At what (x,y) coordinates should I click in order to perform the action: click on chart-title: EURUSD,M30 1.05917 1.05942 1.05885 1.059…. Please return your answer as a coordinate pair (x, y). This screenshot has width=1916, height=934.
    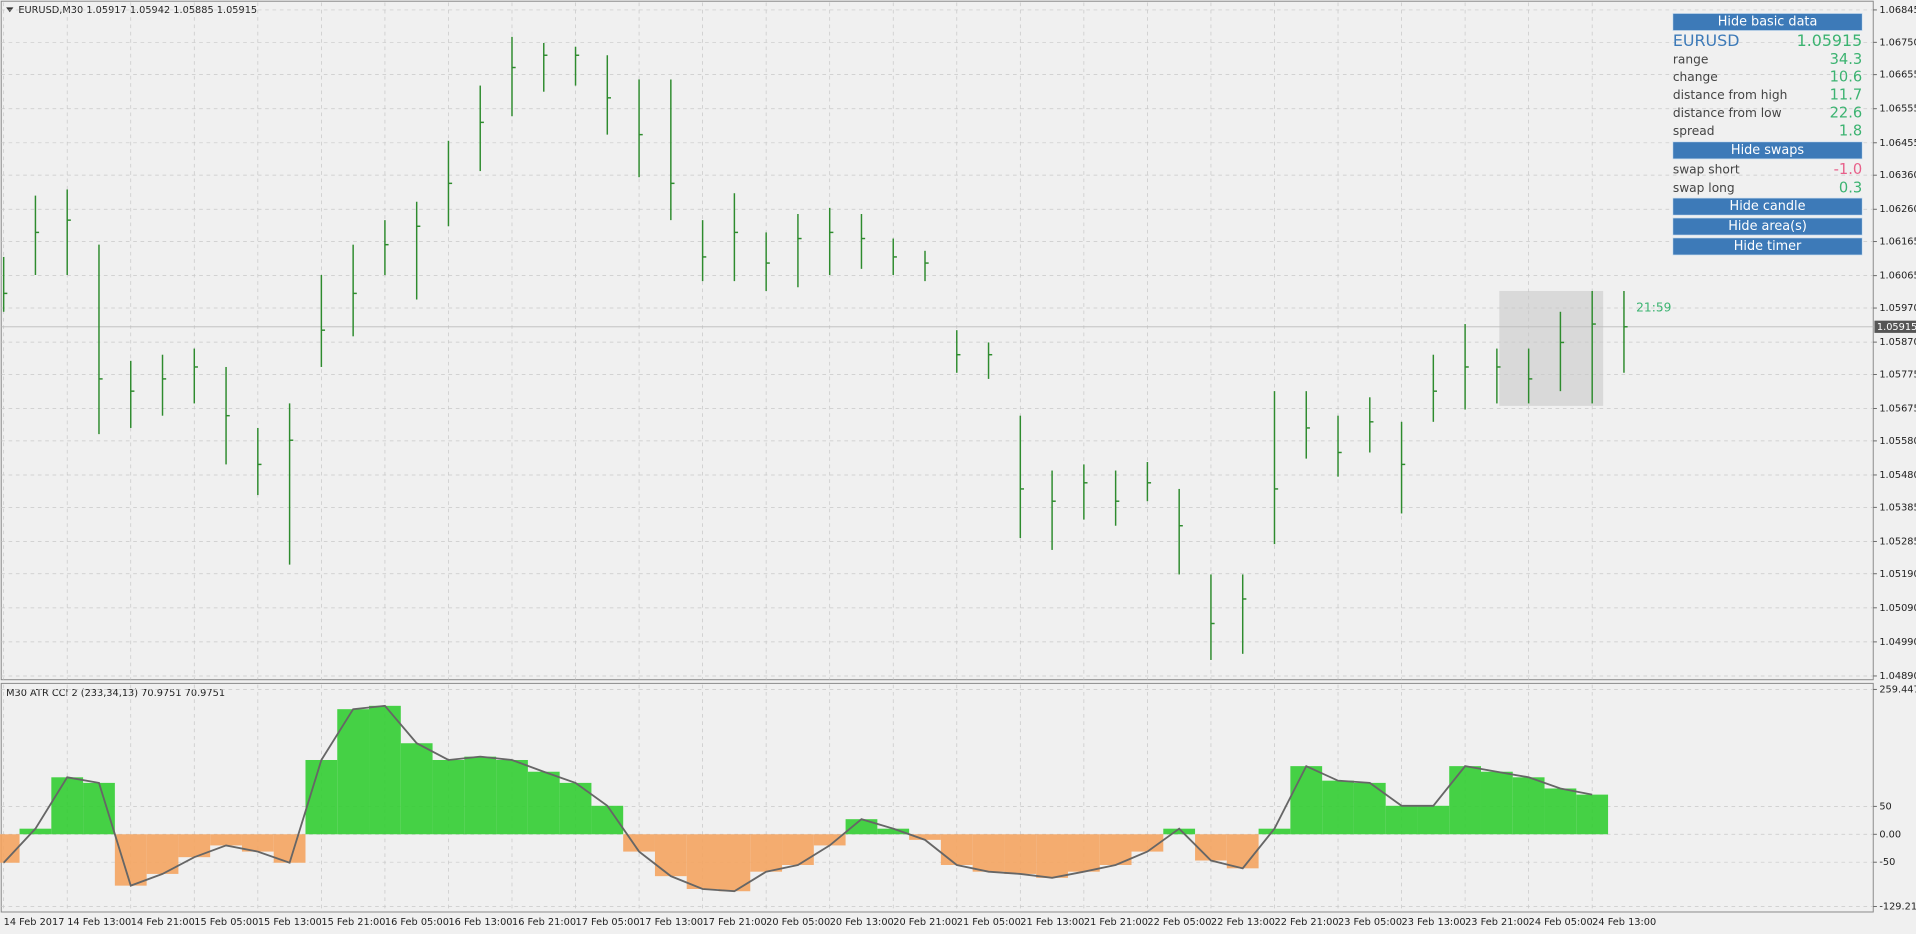
    Looking at the image, I should click on (137, 10).